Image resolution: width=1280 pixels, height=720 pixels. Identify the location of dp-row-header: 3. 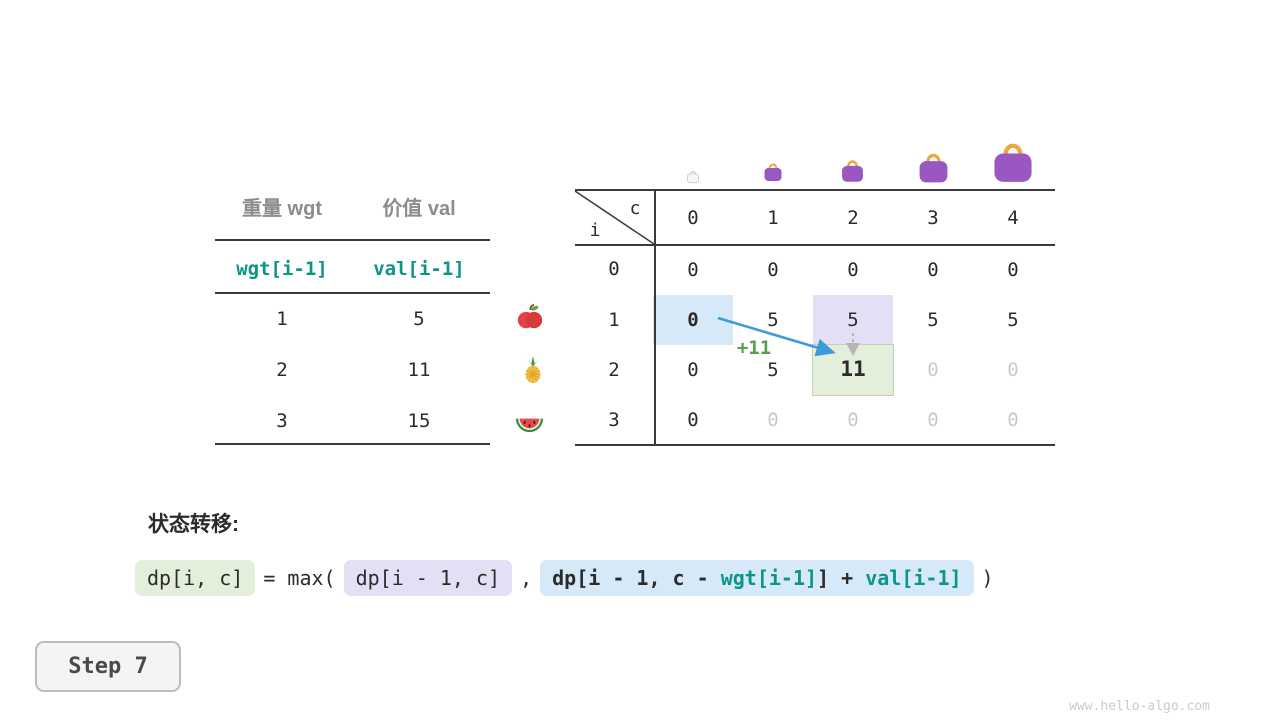
(614, 420).